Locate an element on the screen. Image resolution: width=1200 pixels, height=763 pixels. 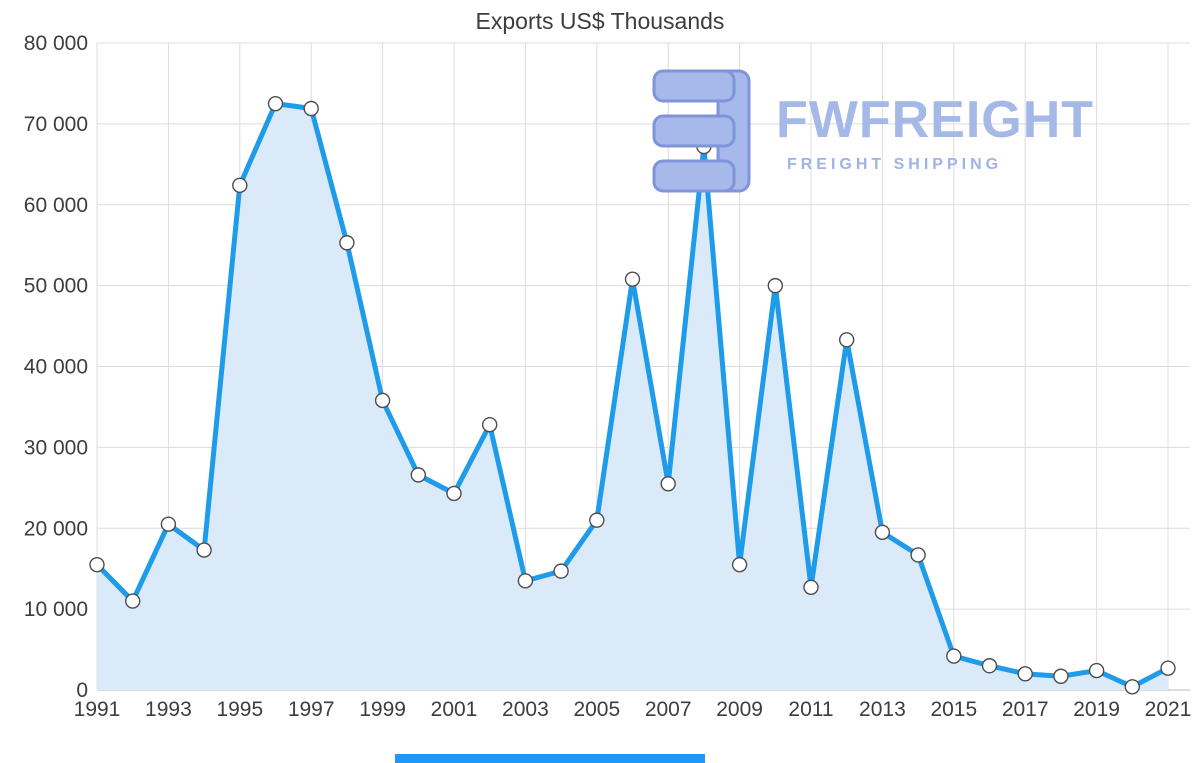
svg-text: 20 000 is located at coordinates (56, 528).